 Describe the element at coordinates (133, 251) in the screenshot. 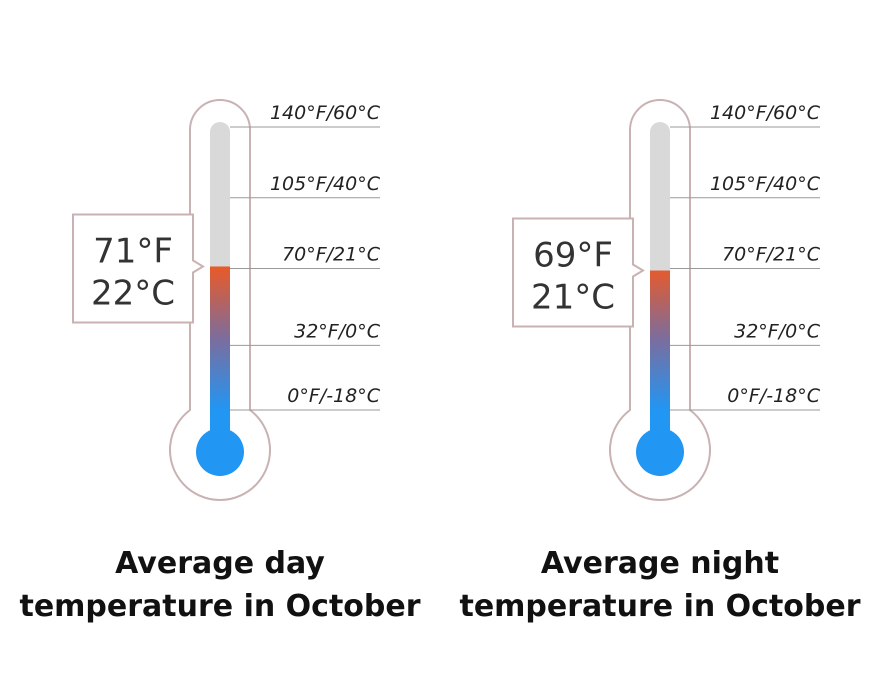

I see `callout-fahrenheit: 71°F` at that location.